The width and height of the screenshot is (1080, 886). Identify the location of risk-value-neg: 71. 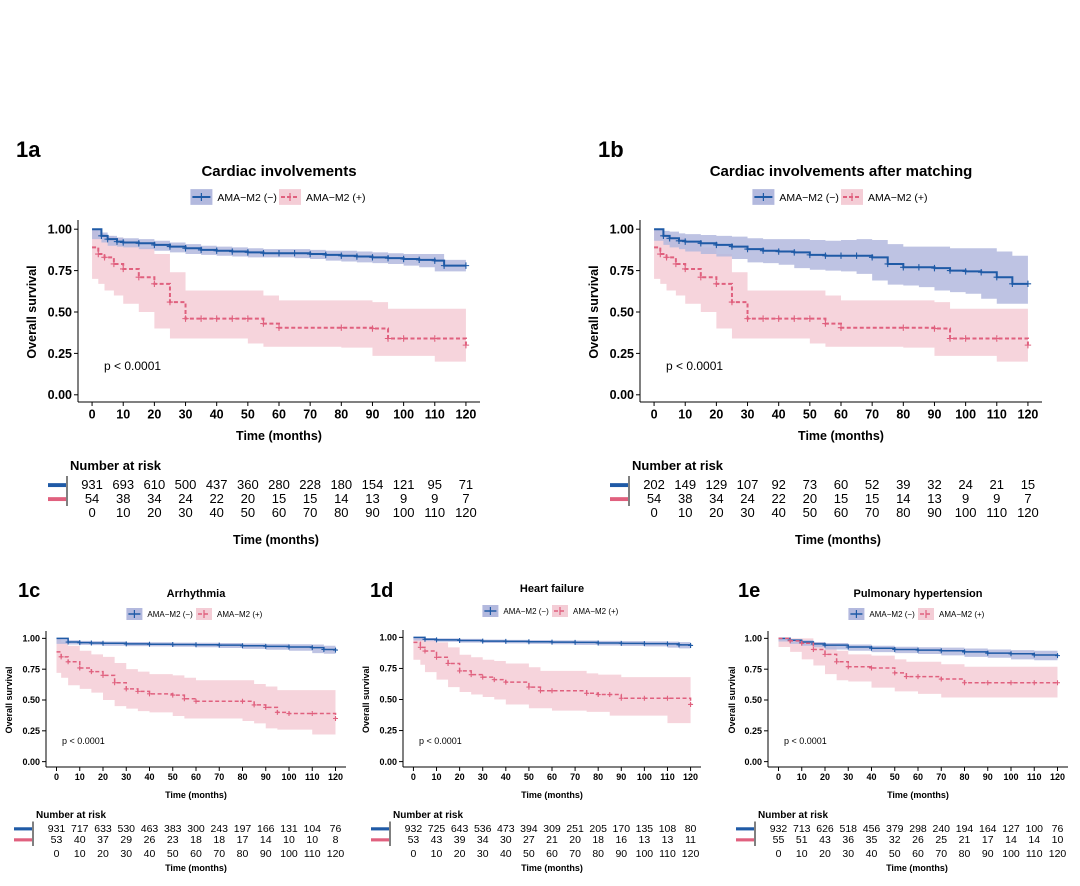
(466, 484).